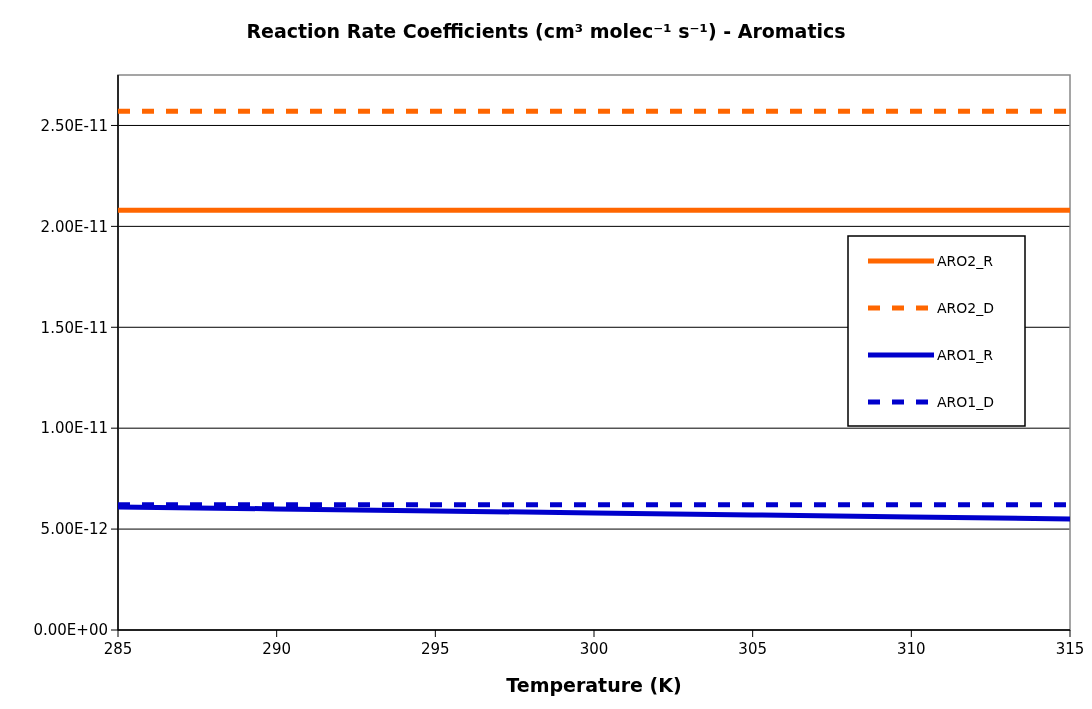 The height and width of the screenshot is (709, 1092). I want to click on y-tick-label: 1.50E-11, so click(74, 327).